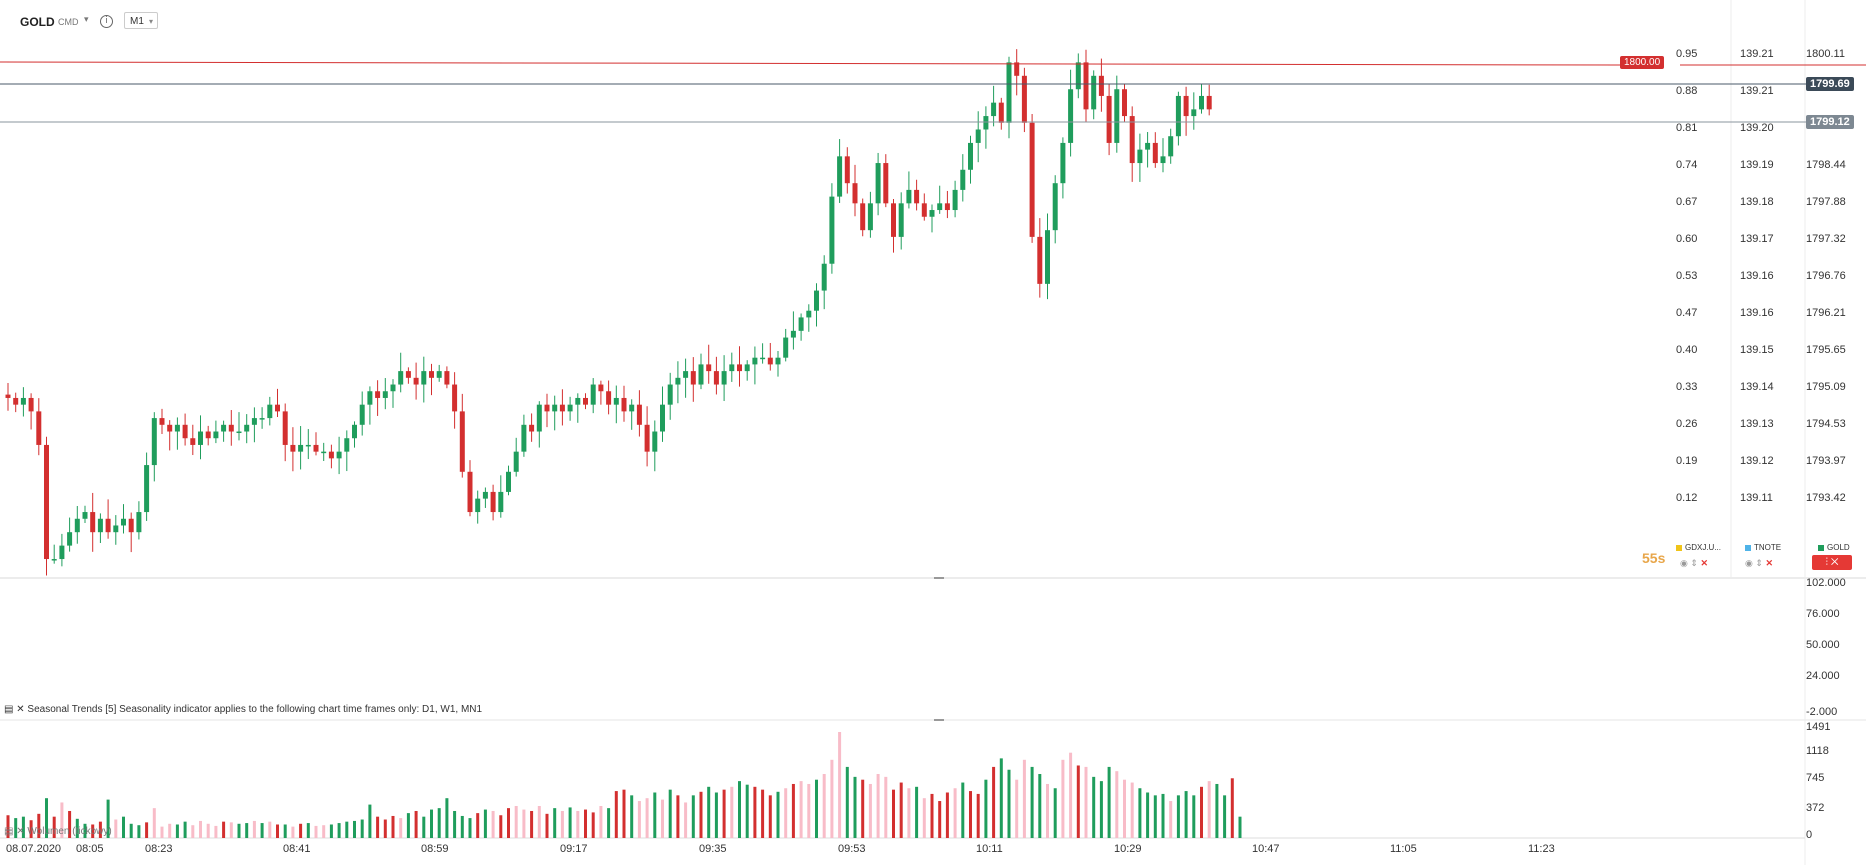 This screenshot has width=1866, height=865. What do you see at coordinates (1821, 547) in the screenshot?
I see `legend-swatch-icon` at bounding box center [1821, 547].